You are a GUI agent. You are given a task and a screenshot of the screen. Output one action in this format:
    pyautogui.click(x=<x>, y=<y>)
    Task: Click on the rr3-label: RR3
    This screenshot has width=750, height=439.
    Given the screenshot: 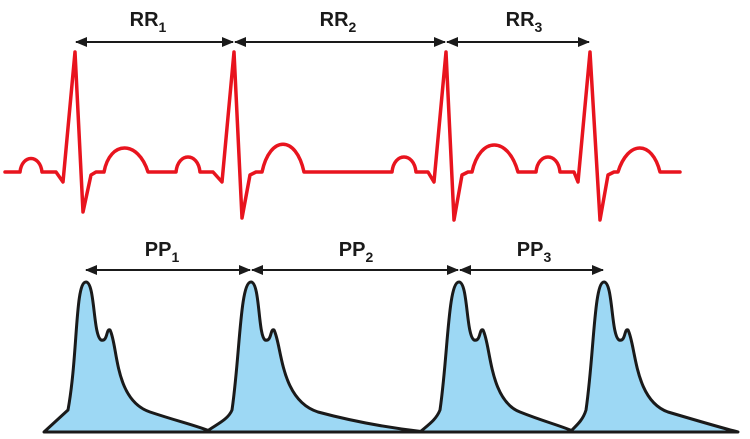 What is the action you would take?
    pyautogui.click(x=524, y=22)
    